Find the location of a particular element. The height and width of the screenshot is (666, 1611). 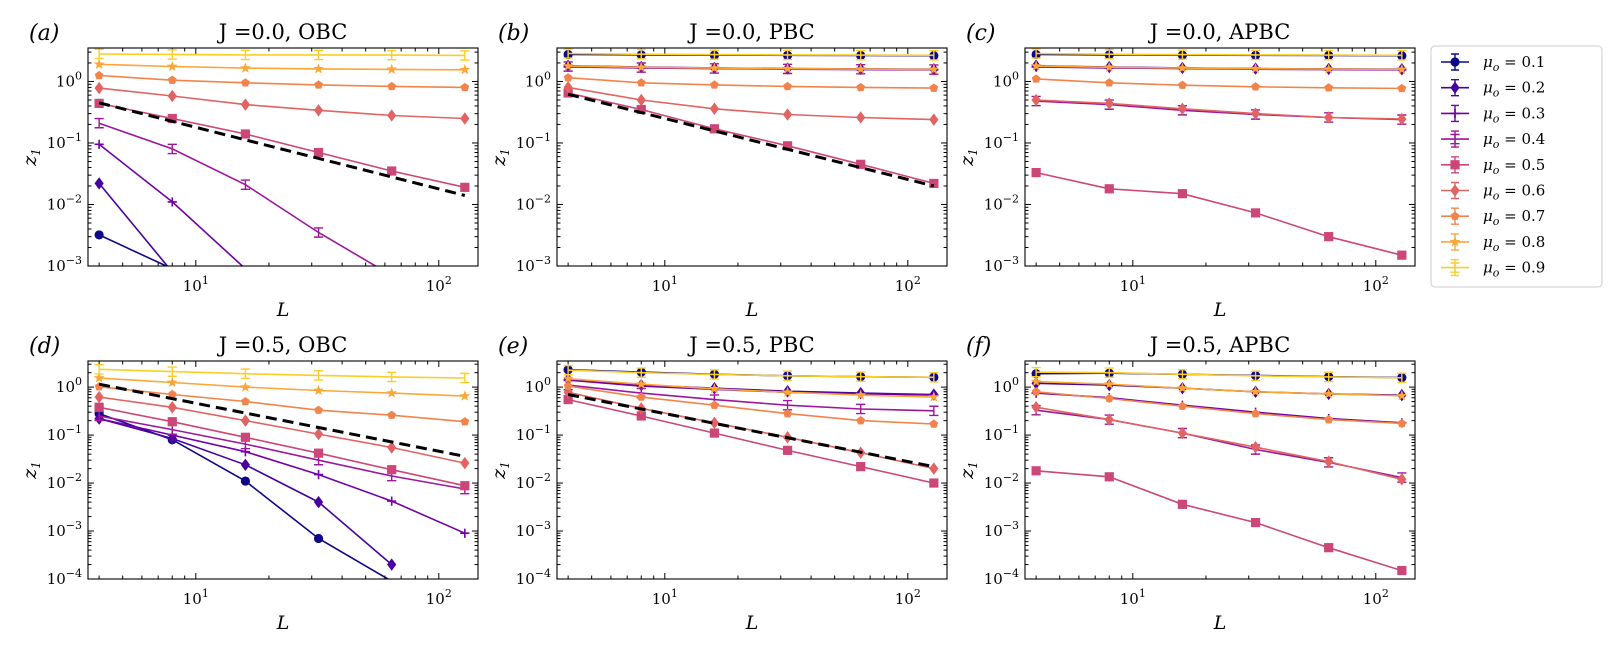

series-line-mu-0.5 is located at coordinates (1218, 213).